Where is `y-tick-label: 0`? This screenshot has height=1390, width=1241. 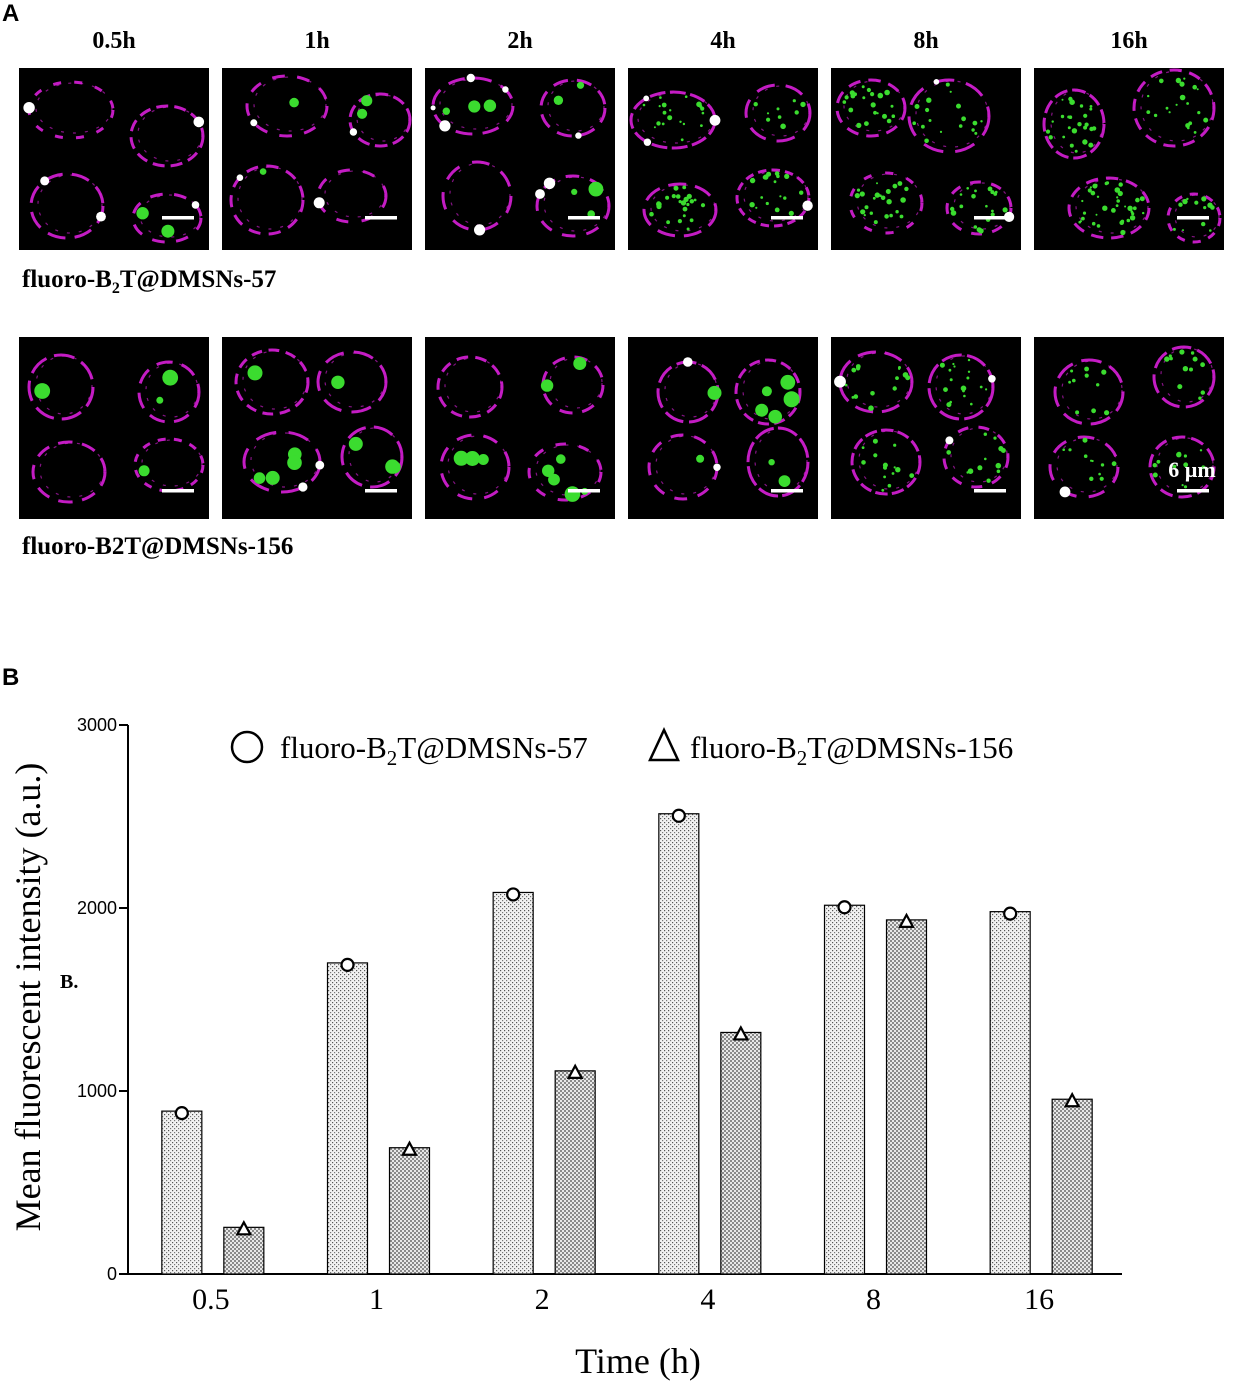
y-tick-label: 0 is located at coordinates (112, 1274).